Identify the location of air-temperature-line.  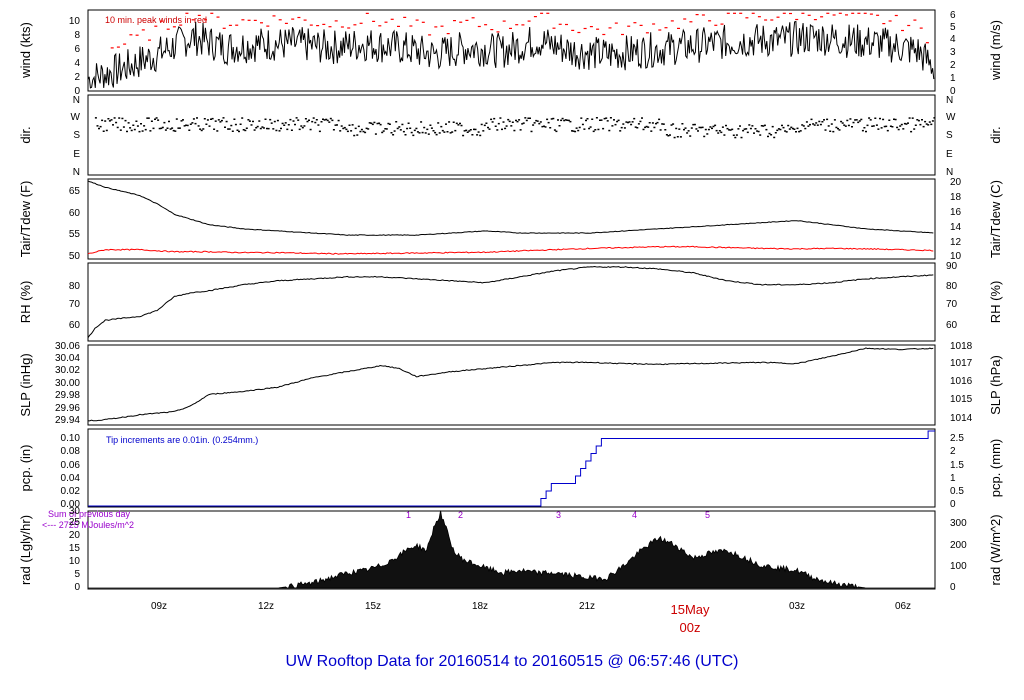
(510, 208).